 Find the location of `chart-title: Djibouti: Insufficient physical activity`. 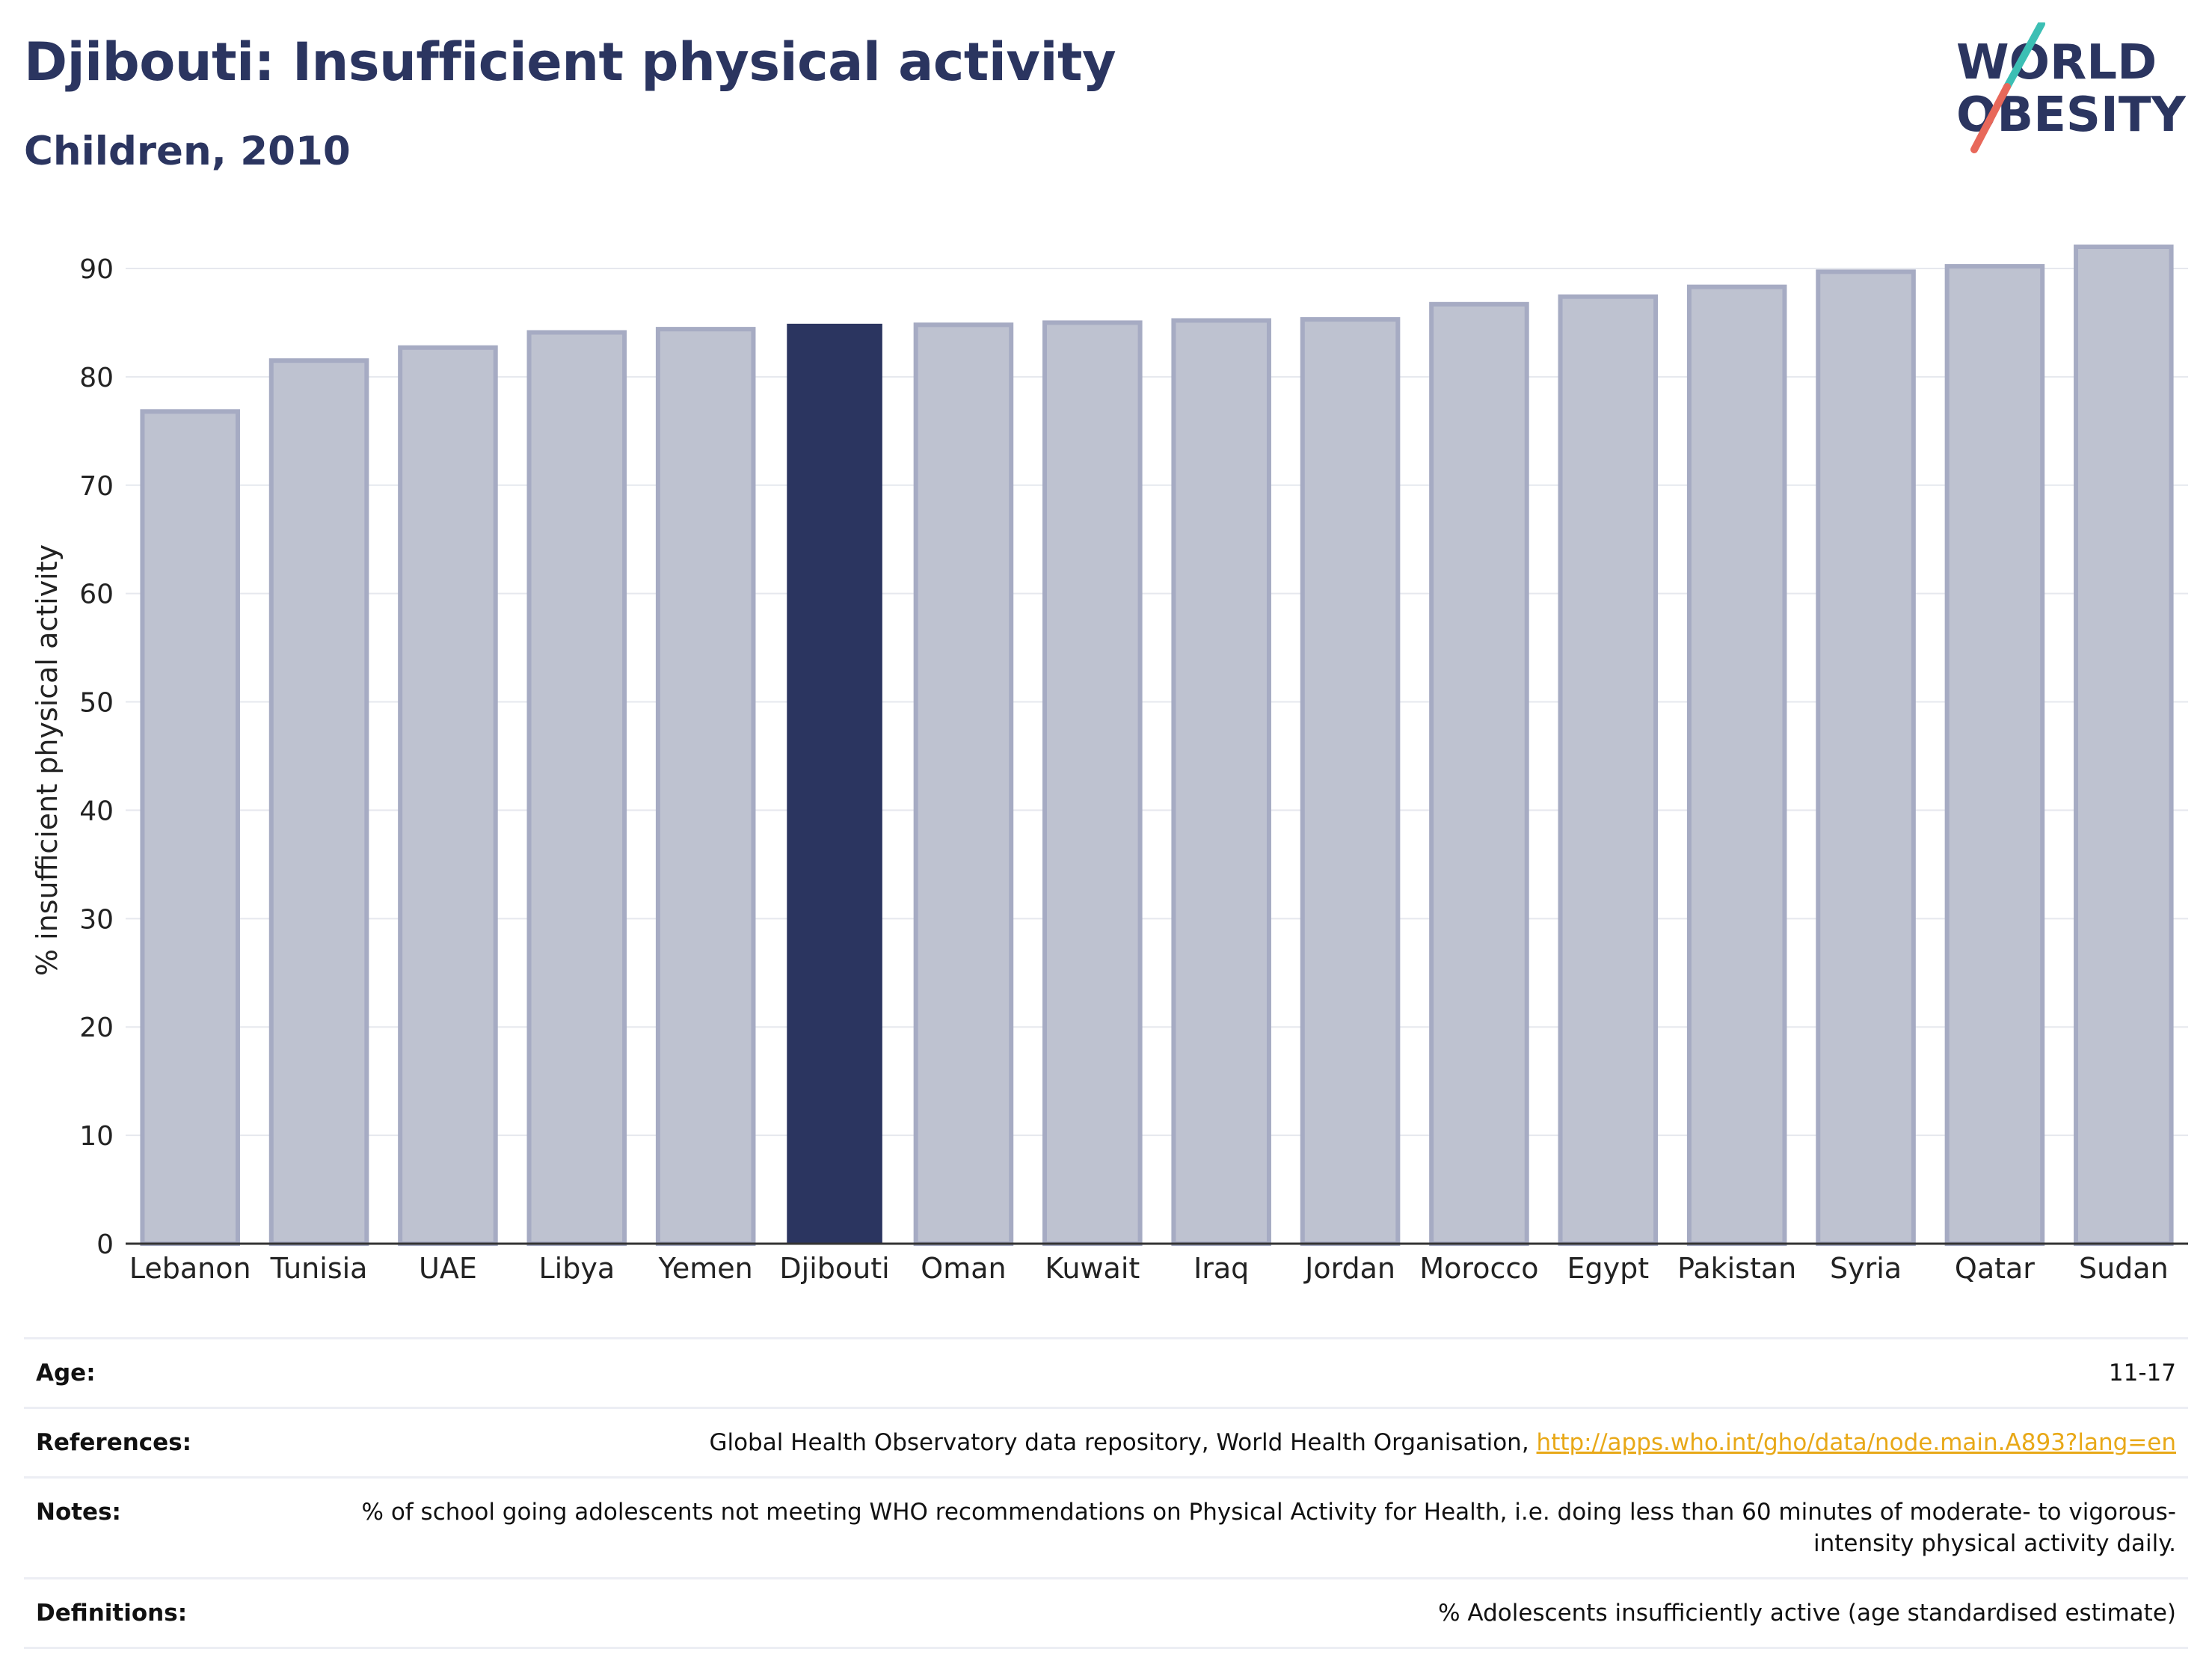

chart-title: Djibouti: Insufficient physical activity is located at coordinates (570, 62).